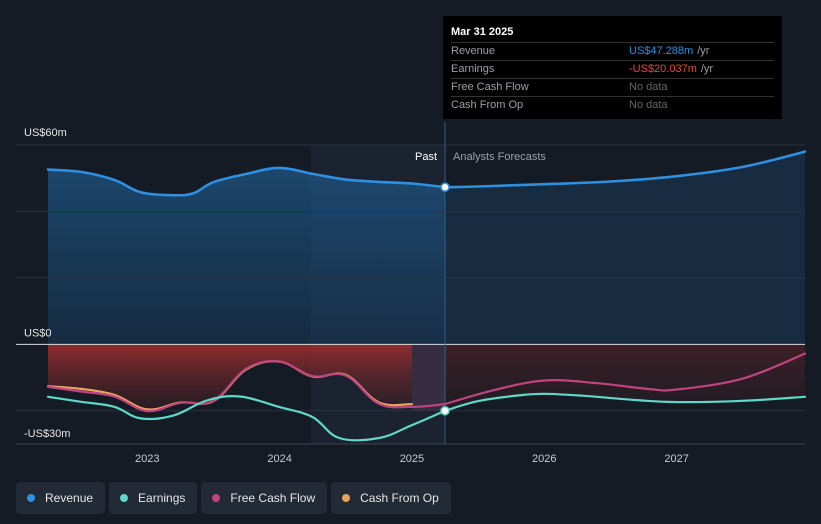 Image resolution: width=821 pixels, height=524 pixels. I want to click on legend-label: Free Cash Flow, so click(273, 498).